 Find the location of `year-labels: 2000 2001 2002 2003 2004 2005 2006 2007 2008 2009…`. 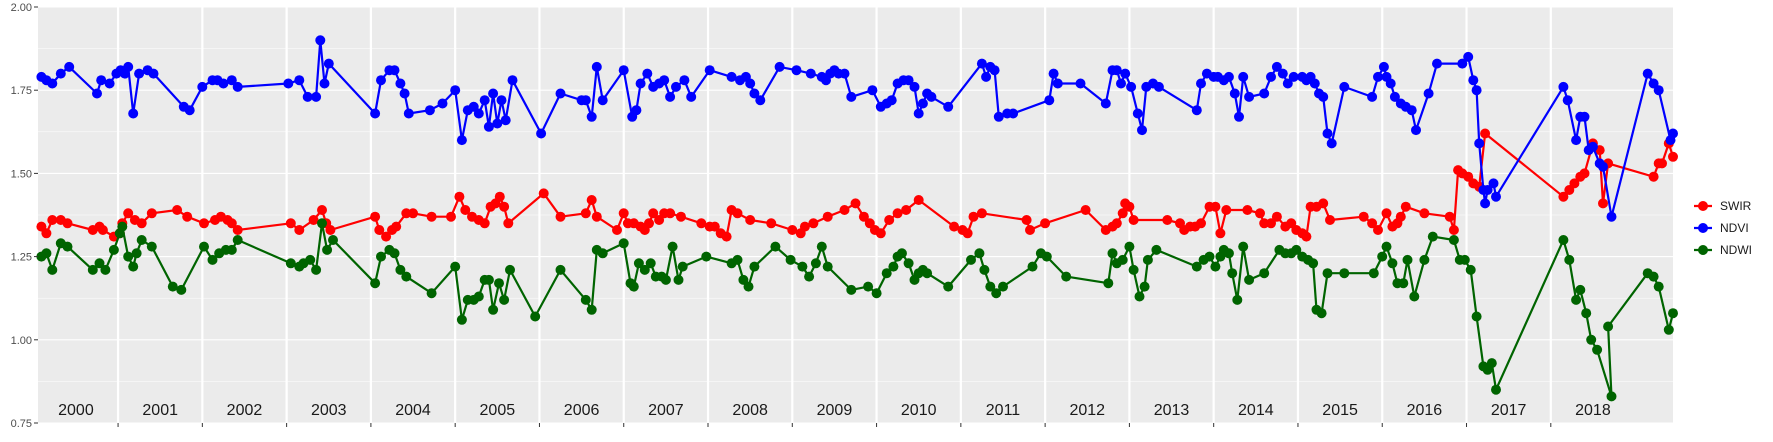

year-labels: 2000 2001 2002 2003 2004 2005 2006 2007 2008 2009… is located at coordinates (834, 410).